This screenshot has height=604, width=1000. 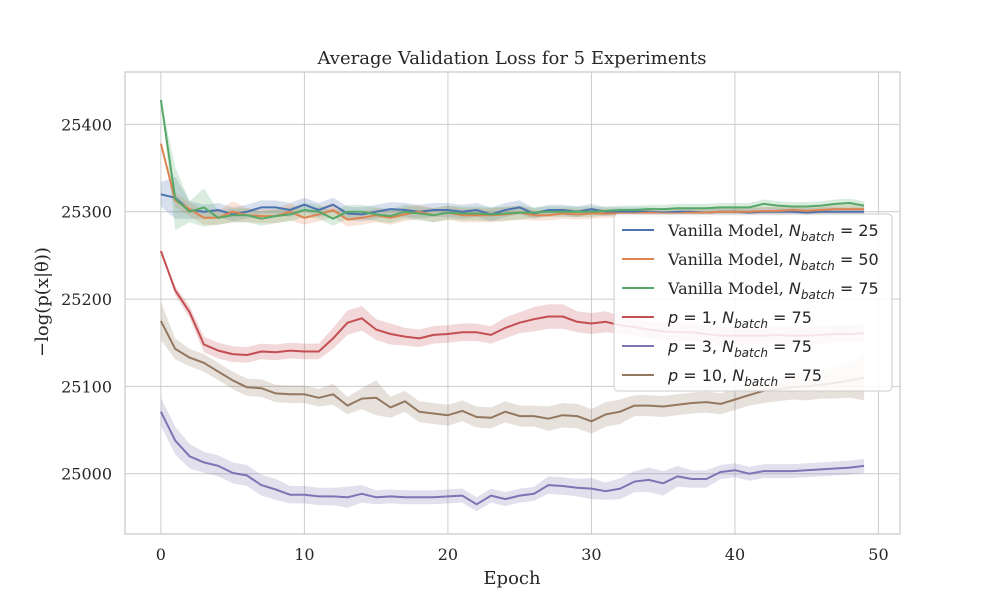 What do you see at coordinates (773, 232) in the screenshot?
I see `legend-label-0: Vanilla Model, Nbatch = 25` at bounding box center [773, 232].